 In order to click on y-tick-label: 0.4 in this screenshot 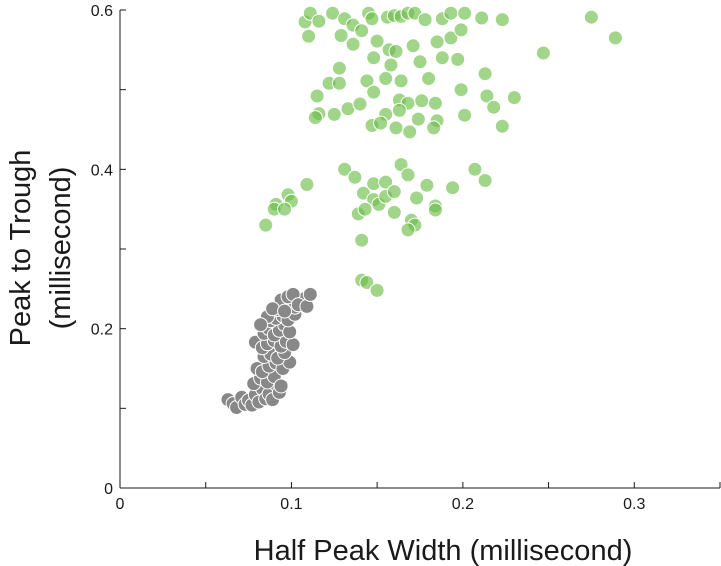, I will do `click(102, 170)`.